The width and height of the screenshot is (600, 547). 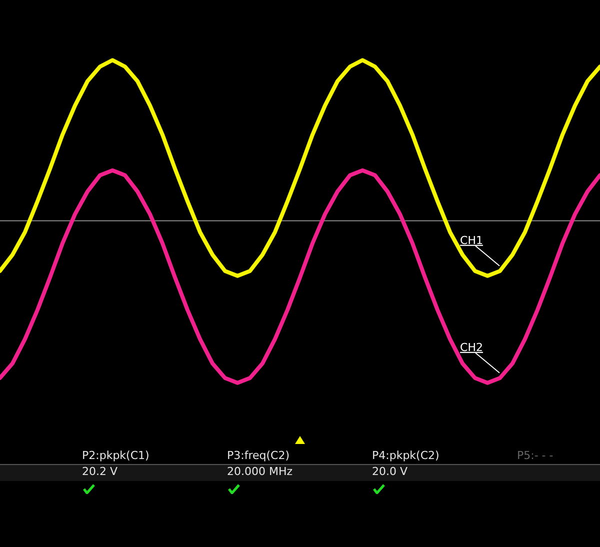 I want to click on text: 20.2 V, so click(x=100, y=471).